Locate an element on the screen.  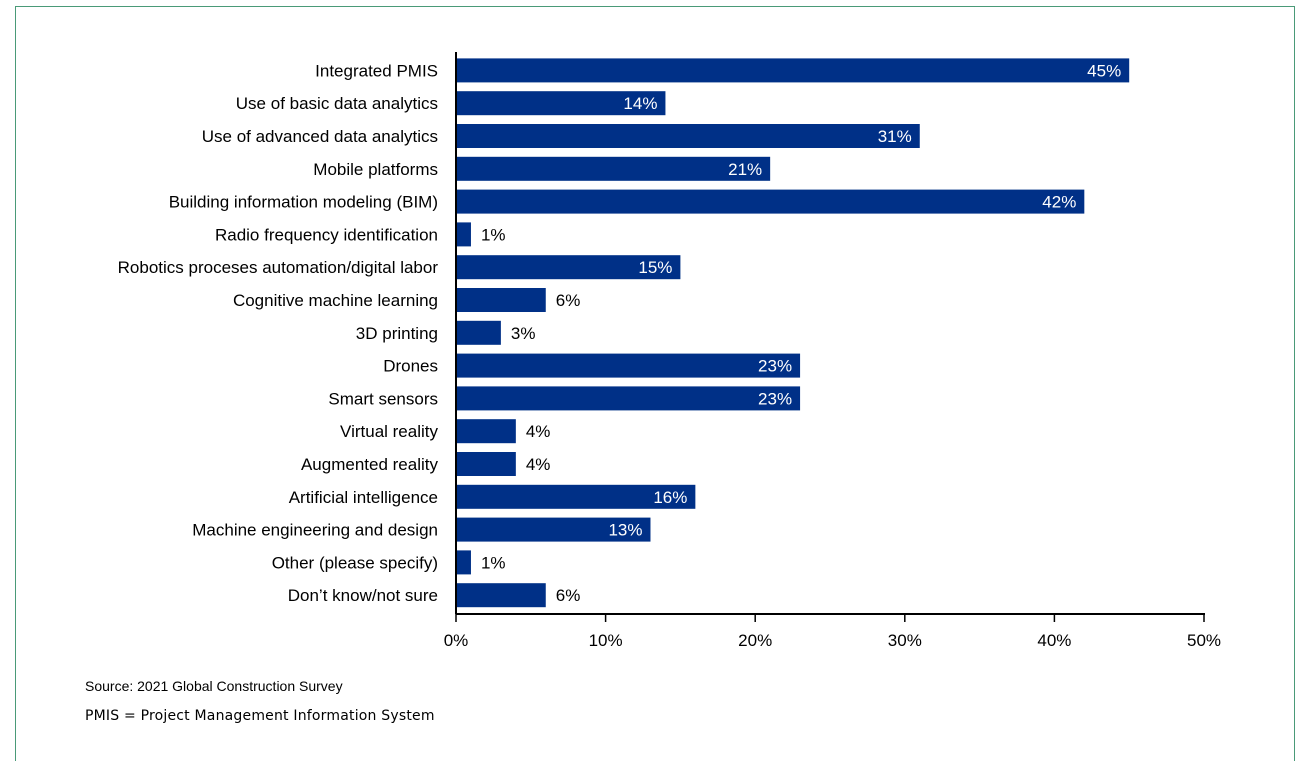
x-tick-label: 50% is located at coordinates (1204, 640).